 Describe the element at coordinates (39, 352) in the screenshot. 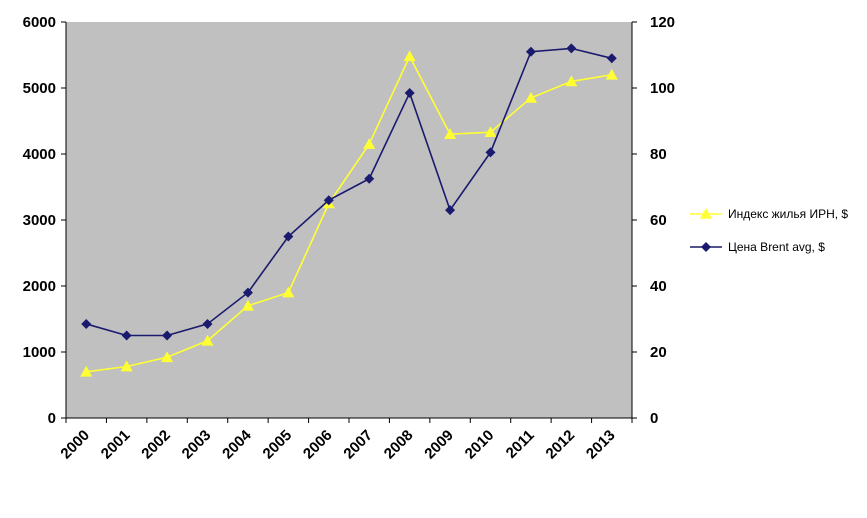

I see `left-tick-label: 1000` at that location.